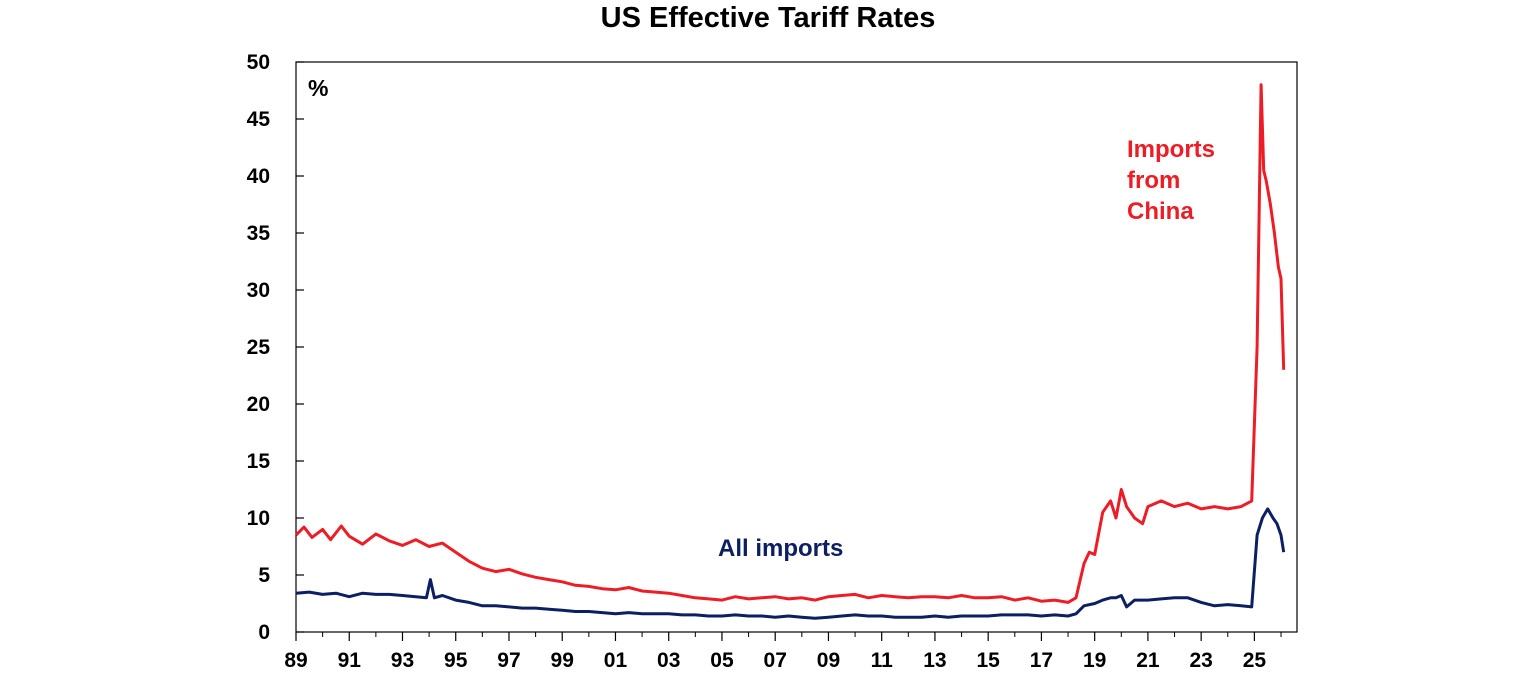 The width and height of the screenshot is (1536, 680). Describe the element at coordinates (275, 347) in the screenshot. I see `y-axis: 0 5 10 15 20 25 30 35 40 45 50` at that location.